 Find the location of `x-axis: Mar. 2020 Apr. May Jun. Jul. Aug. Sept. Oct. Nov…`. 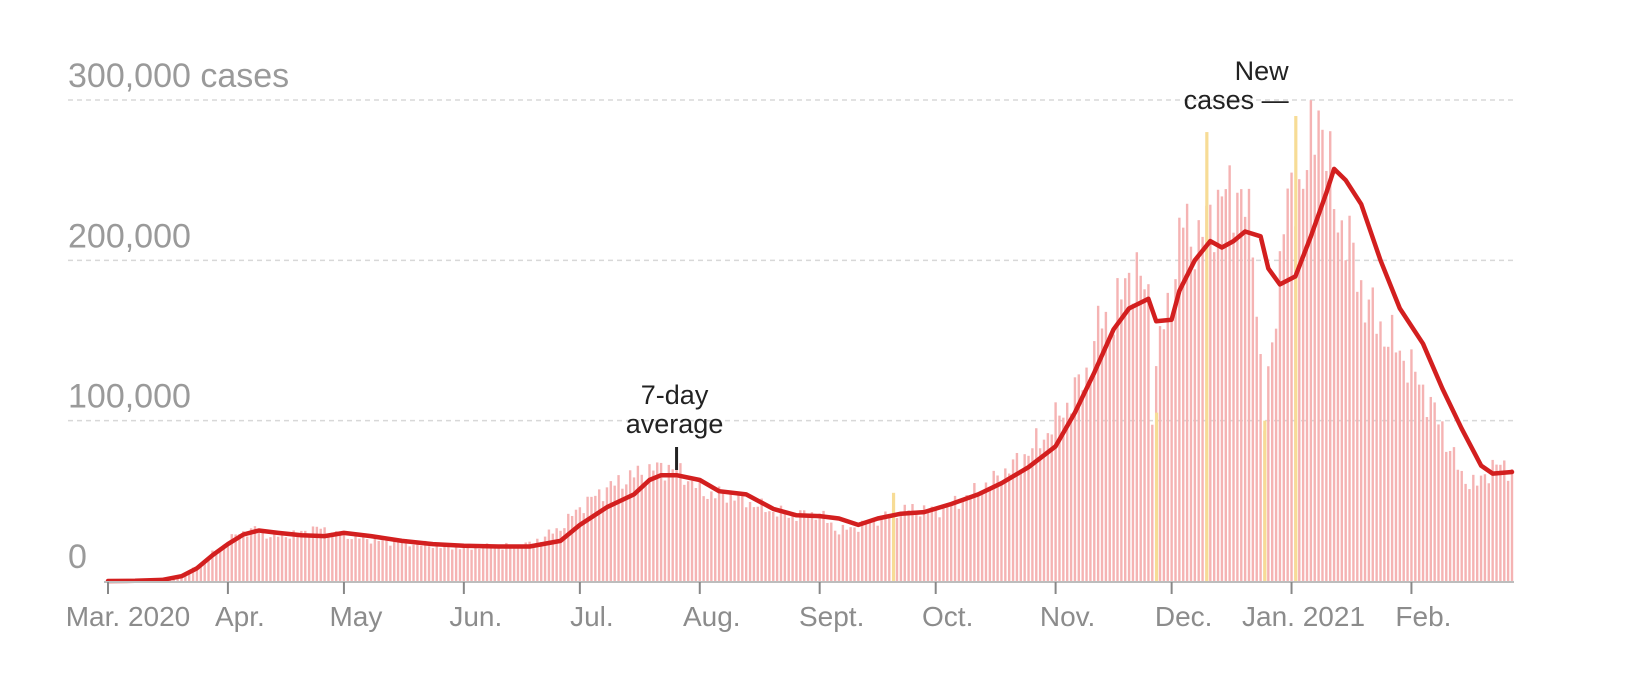

x-axis: Mar. 2020 Apr. May Jun. Jul. Aug. Sept. Oct. Nov… is located at coordinates (790, 606).